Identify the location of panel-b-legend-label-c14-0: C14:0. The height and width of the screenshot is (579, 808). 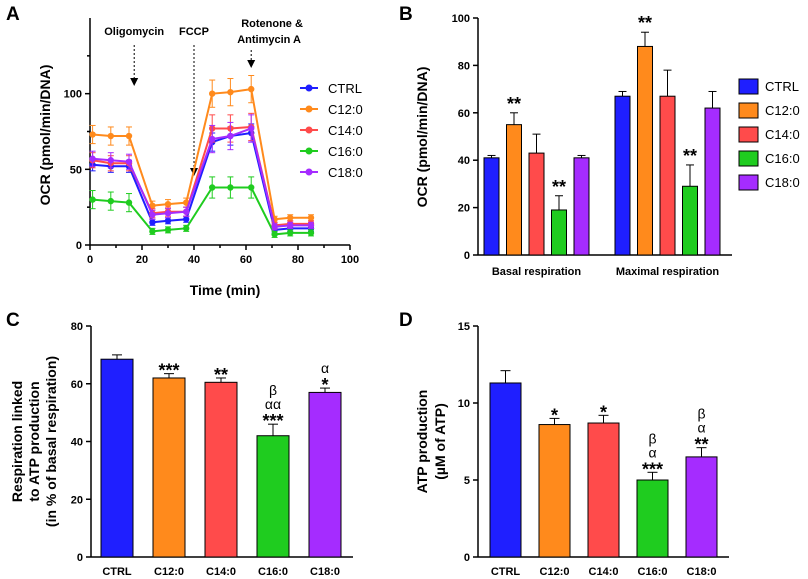
(782, 134).